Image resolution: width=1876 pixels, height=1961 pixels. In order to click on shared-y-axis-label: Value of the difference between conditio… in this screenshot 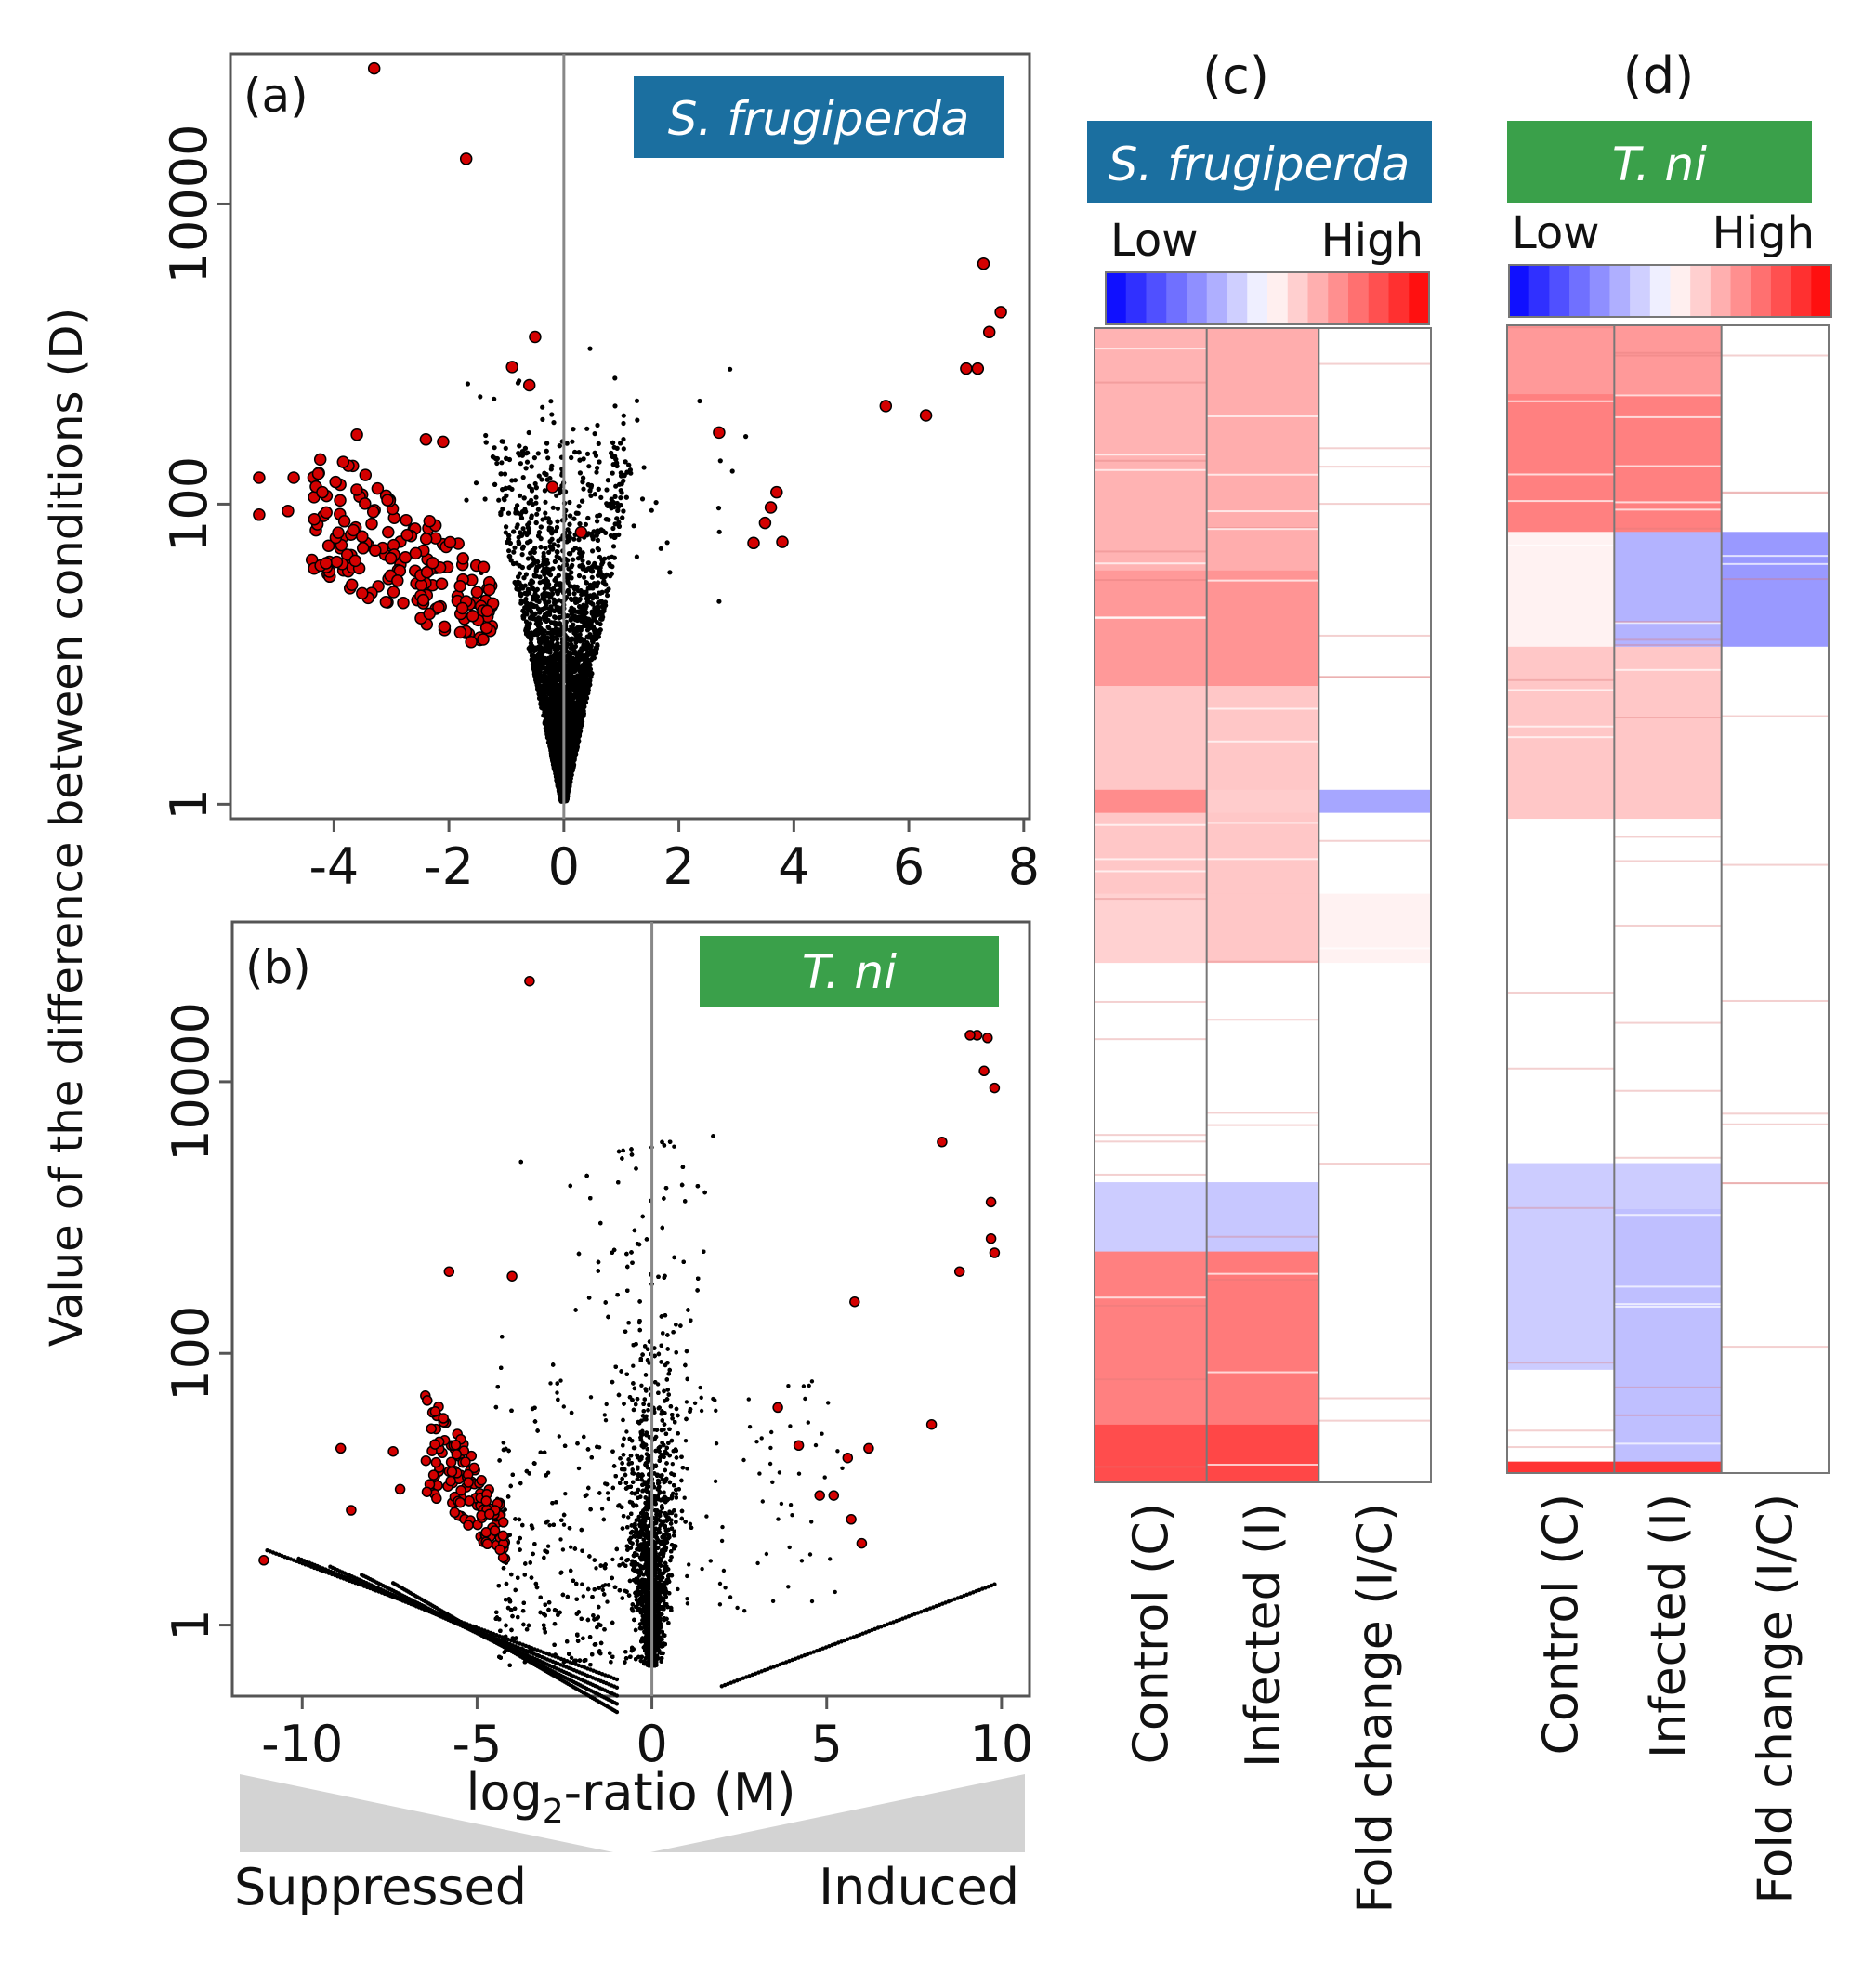, I will do `click(67, 828)`.